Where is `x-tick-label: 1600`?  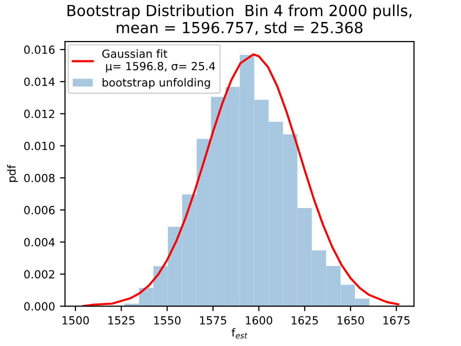 x-tick-label: 1600 is located at coordinates (259, 320).